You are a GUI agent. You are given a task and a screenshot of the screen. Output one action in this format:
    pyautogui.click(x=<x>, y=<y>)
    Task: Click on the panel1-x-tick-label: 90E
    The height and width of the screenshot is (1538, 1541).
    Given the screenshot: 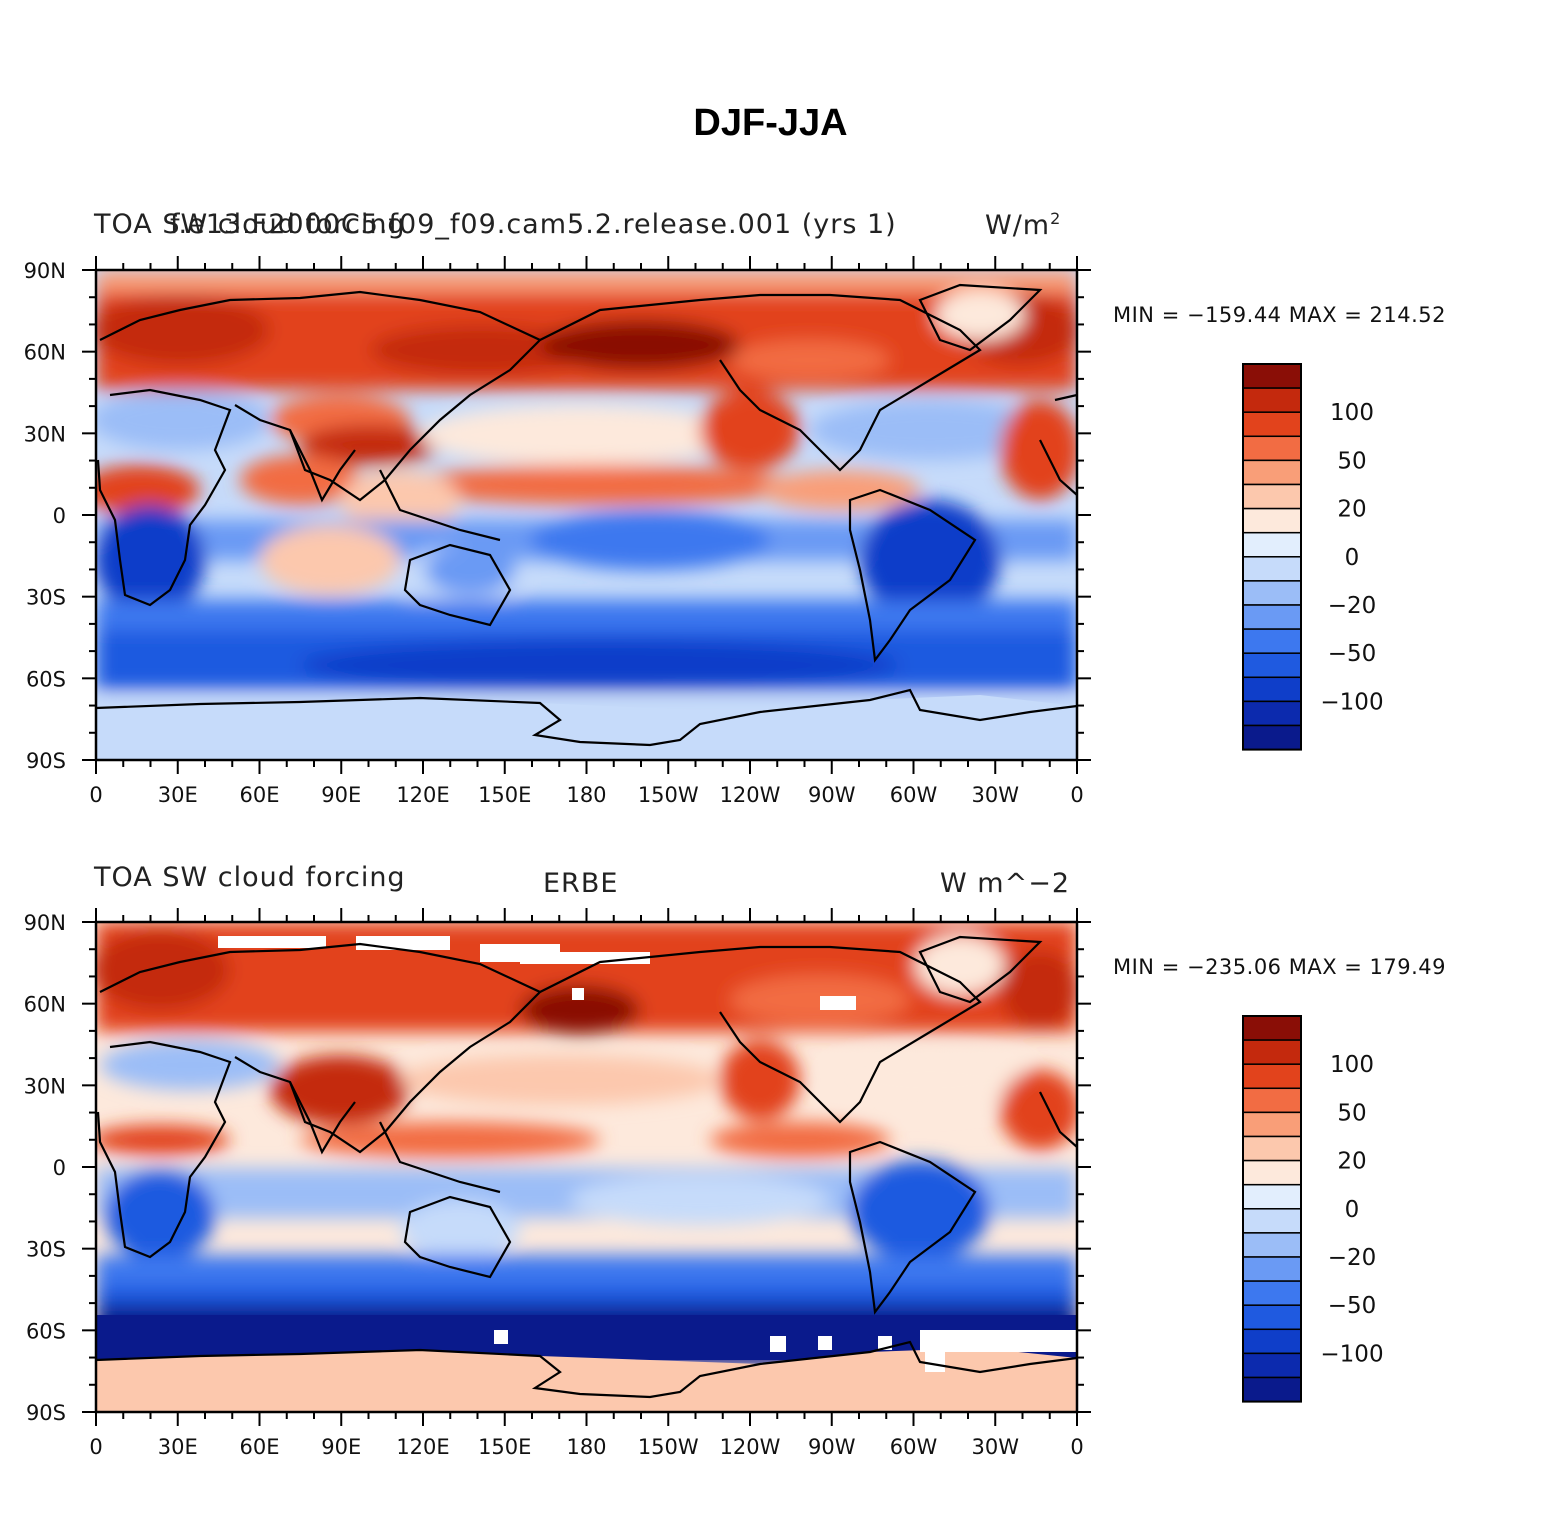 What is the action you would take?
    pyautogui.click(x=341, y=795)
    